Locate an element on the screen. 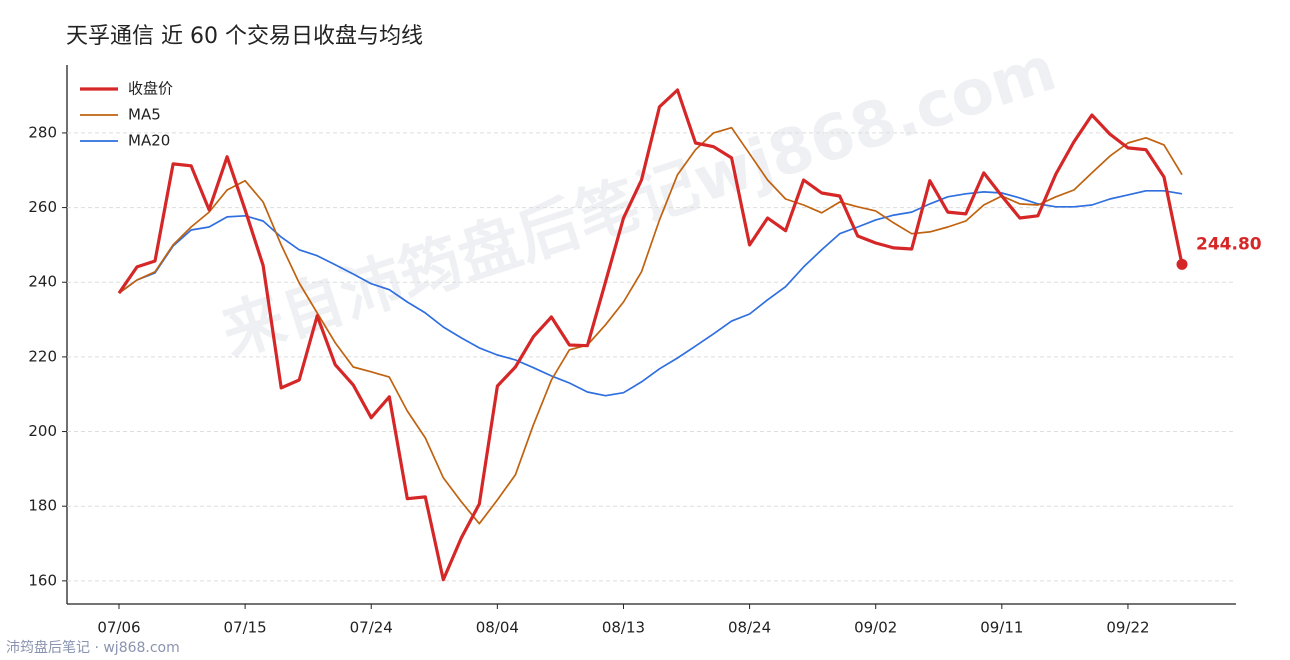 Image resolution: width=1290 pixels, height=660 pixels. x-tick-label: 07/24 is located at coordinates (371, 628).